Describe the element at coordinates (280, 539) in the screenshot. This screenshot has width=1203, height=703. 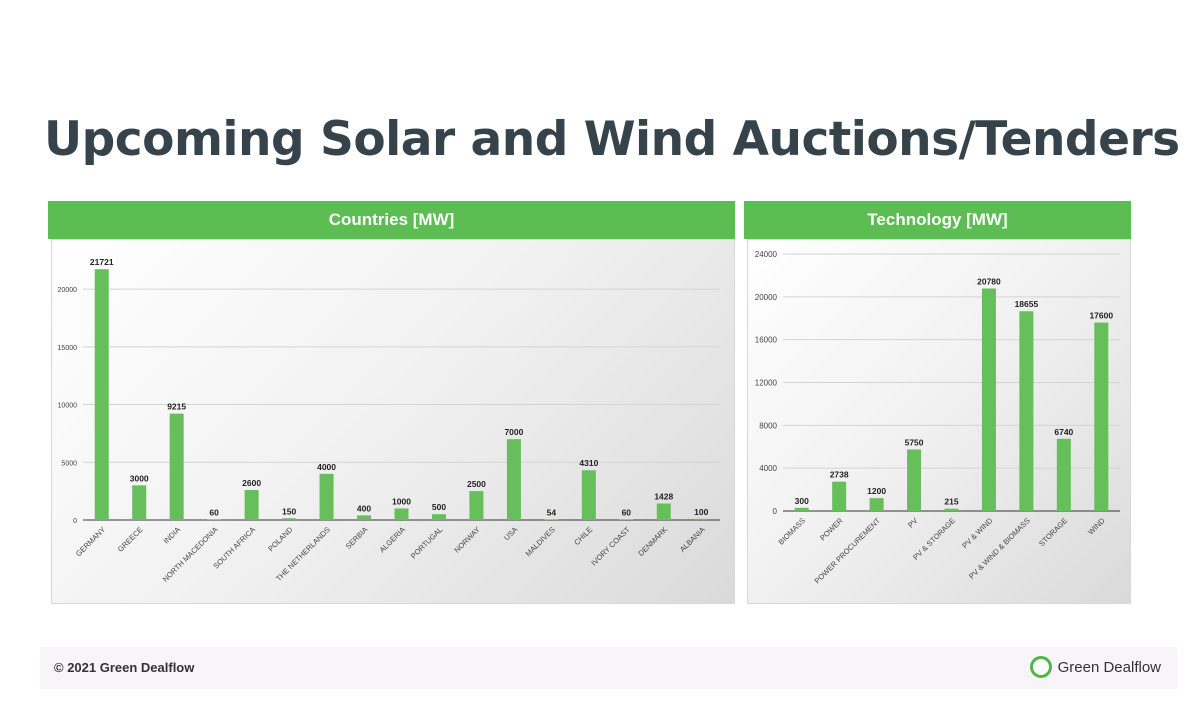
I see `category-label: POLAND` at that location.